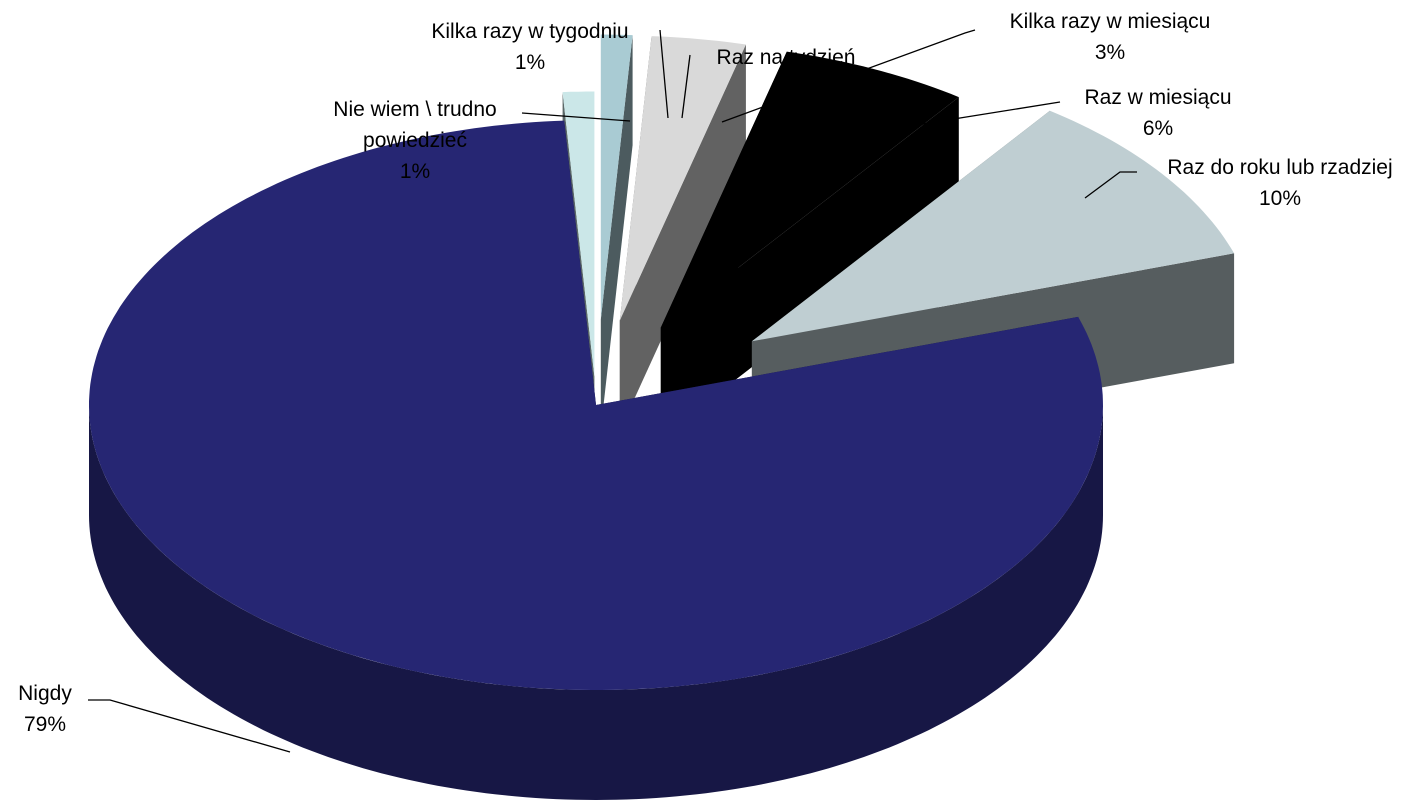 This screenshot has height=804, width=1428. I want to click on label-name: Nie wiem \ trudno powiedzieć, so click(415, 125).